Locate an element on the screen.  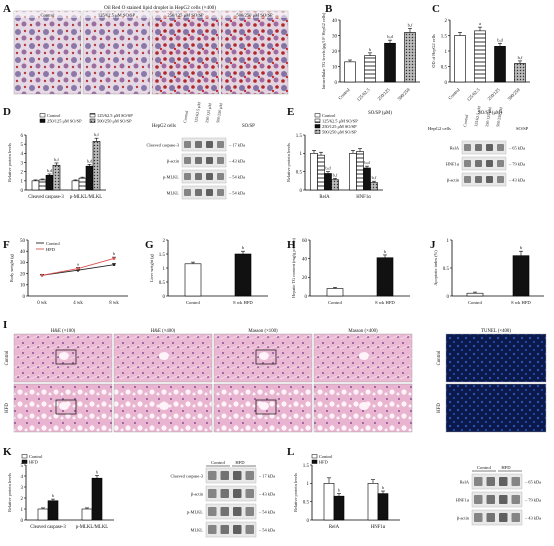
y-axis-label-F: Body weight (g) is located at coordinates (11, 267).